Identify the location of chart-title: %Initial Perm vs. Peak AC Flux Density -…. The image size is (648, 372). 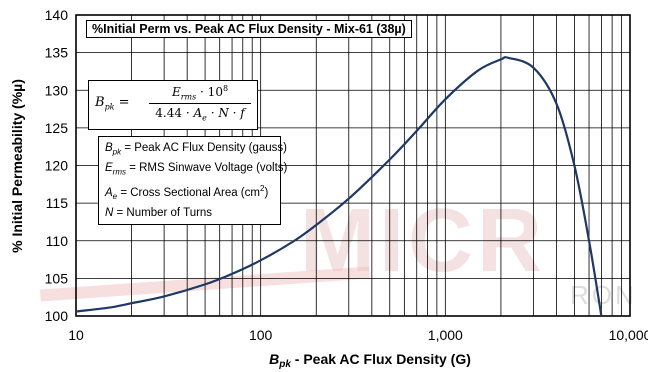
(249, 29).